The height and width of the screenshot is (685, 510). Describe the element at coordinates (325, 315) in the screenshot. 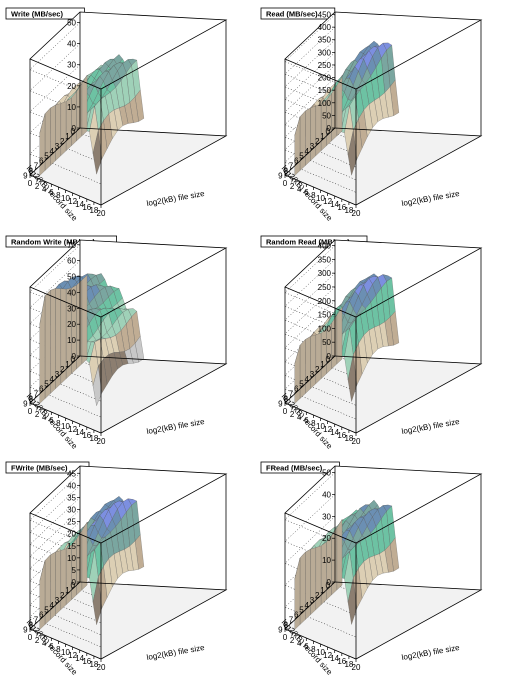

I see `z-tick-label: 150` at that location.